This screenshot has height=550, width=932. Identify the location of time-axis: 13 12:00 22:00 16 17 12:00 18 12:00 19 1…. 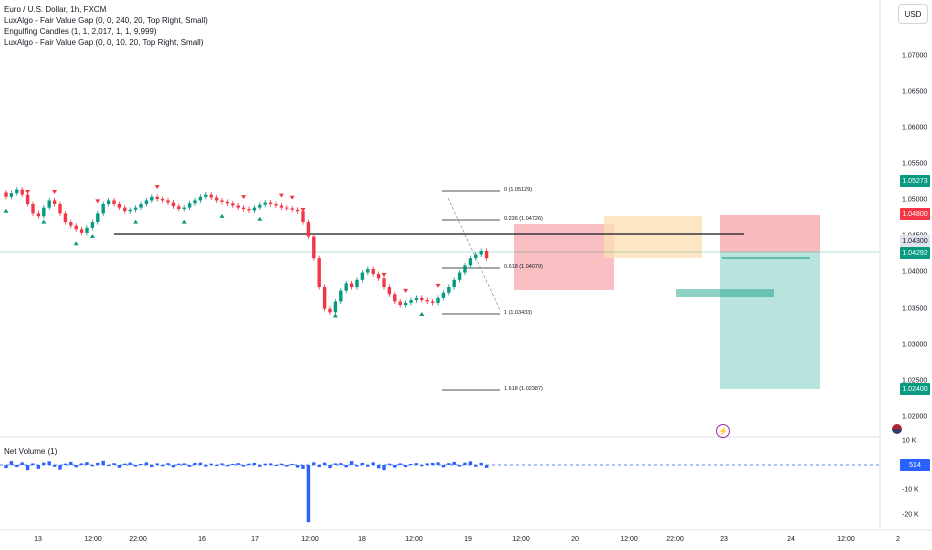
(450, 540).